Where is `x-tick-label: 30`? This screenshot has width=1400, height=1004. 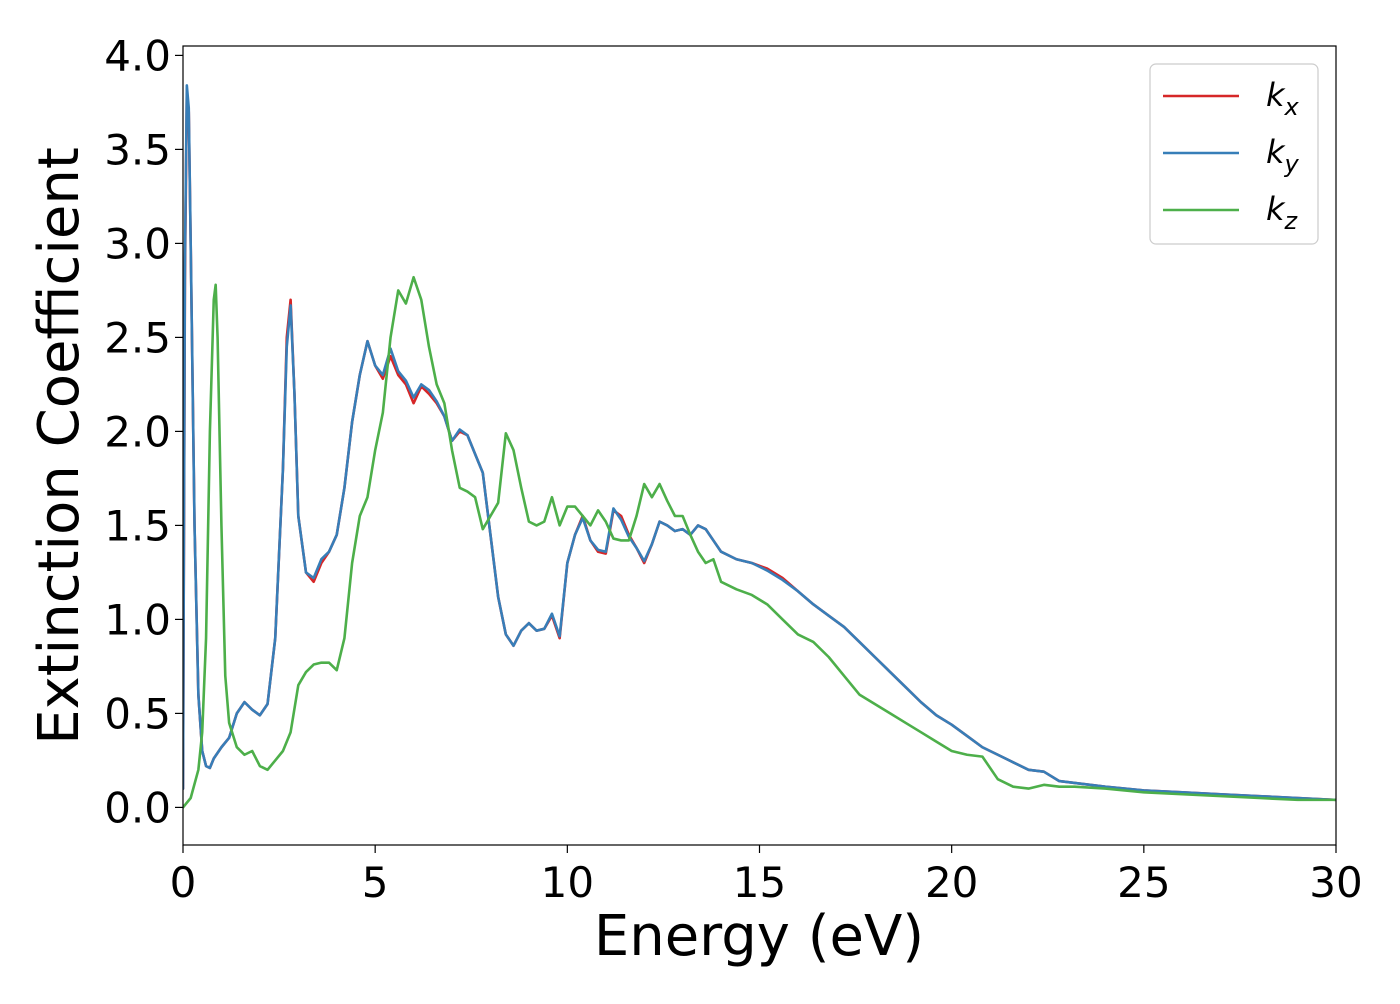
x-tick-label: 30 is located at coordinates (1335, 882).